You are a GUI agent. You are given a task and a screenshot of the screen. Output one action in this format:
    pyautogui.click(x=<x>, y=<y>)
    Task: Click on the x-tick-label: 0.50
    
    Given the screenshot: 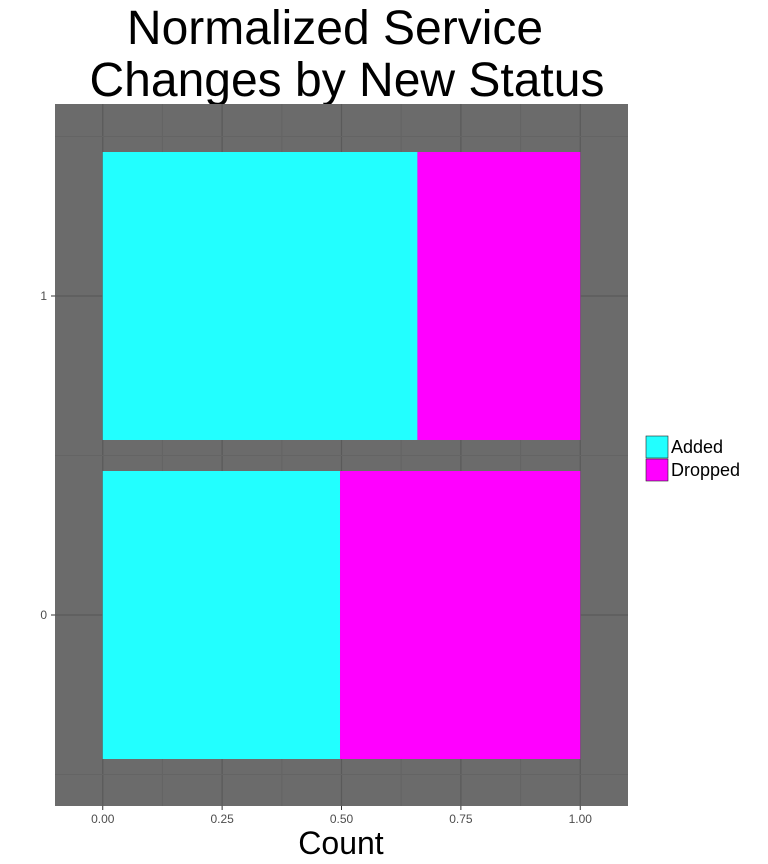 What is the action you would take?
    pyautogui.click(x=342, y=819)
    